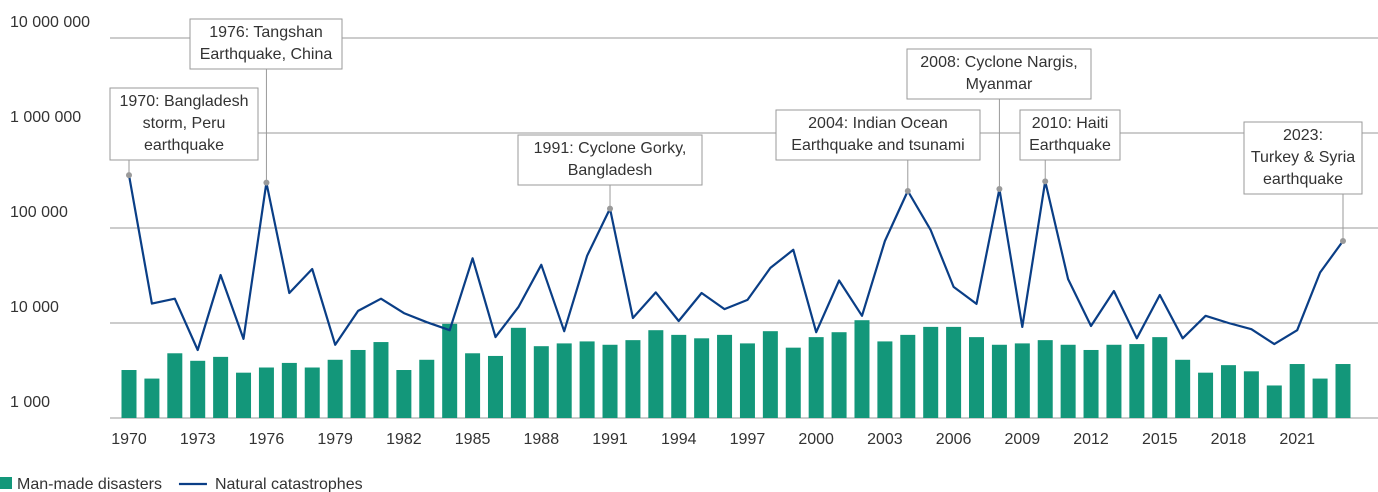 The image size is (1378, 492). What do you see at coordinates (610, 148) in the screenshot?
I see `annotation-text: 1991: Cyclone Gorky,` at bounding box center [610, 148].